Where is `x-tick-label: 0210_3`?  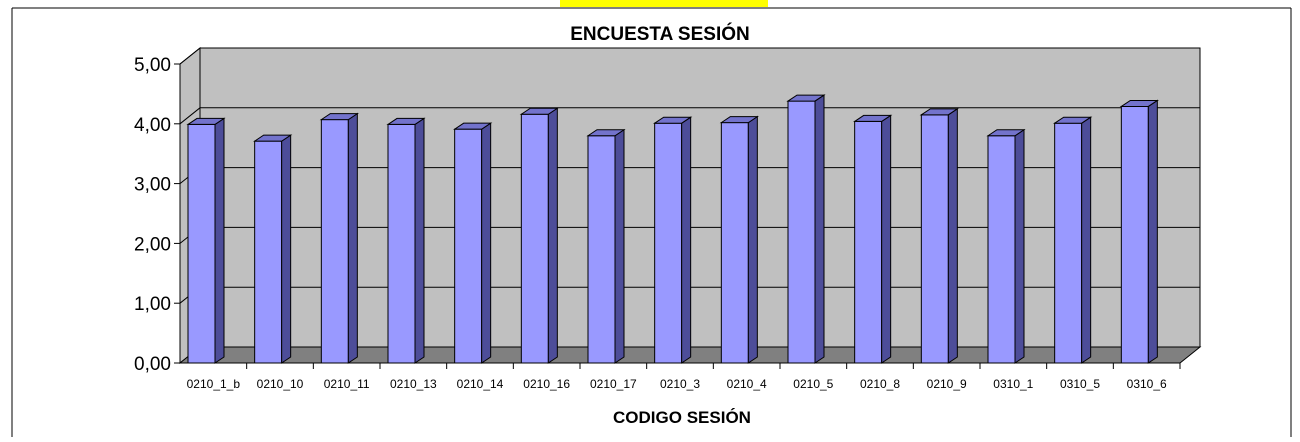 x-tick-label: 0210_3 is located at coordinates (680, 384).